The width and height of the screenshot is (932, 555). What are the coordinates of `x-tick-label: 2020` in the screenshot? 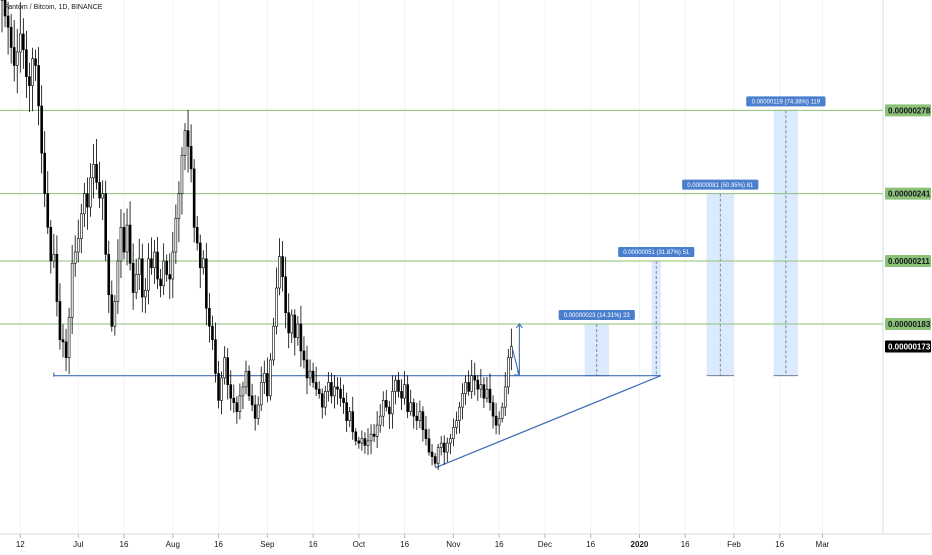 It's located at (640, 544).